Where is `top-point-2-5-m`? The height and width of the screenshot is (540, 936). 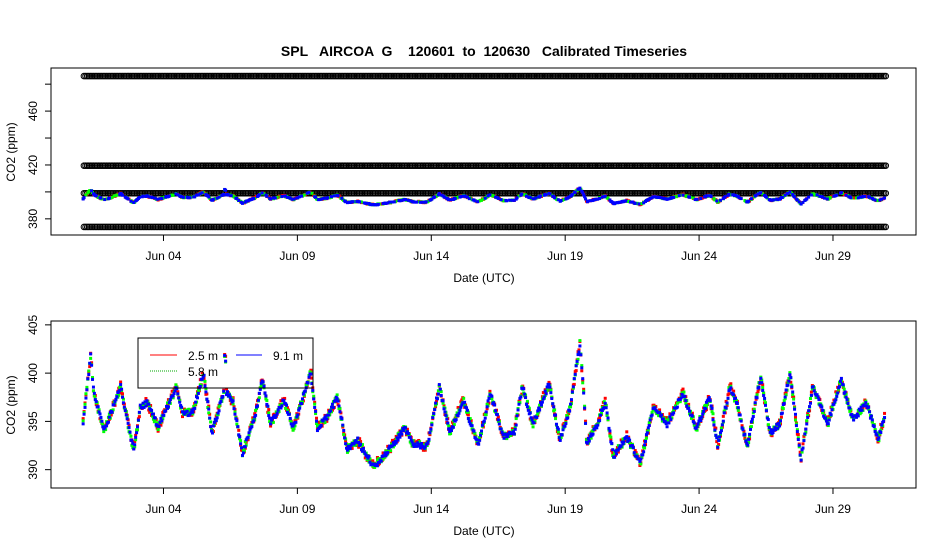 top-point-2-5-m is located at coordinates (854, 198).